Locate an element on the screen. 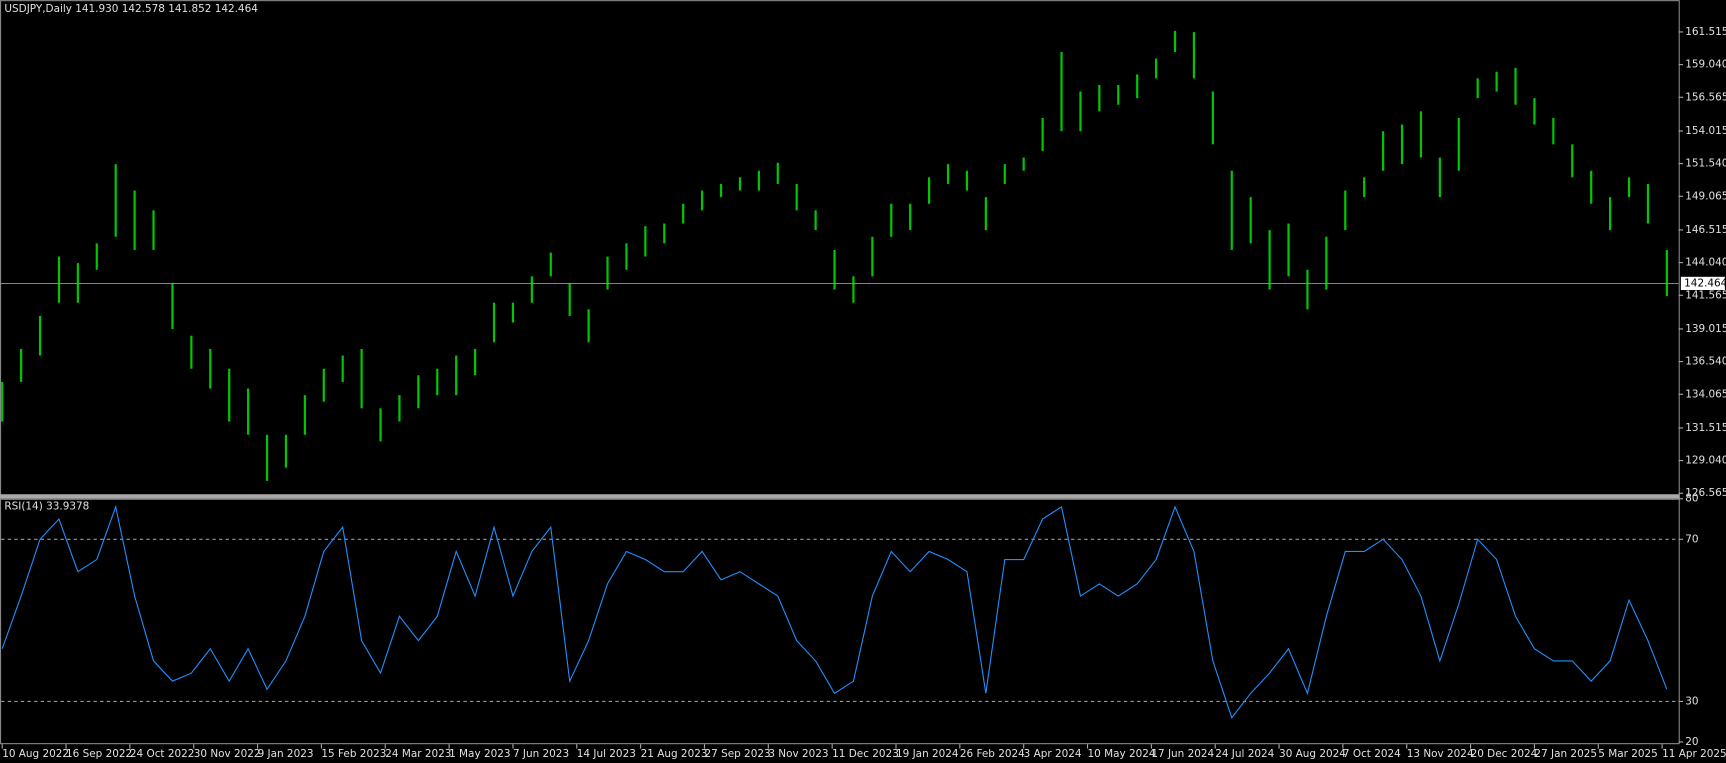  x-tick-label: 30 Aug 2024 is located at coordinates (1312, 754).